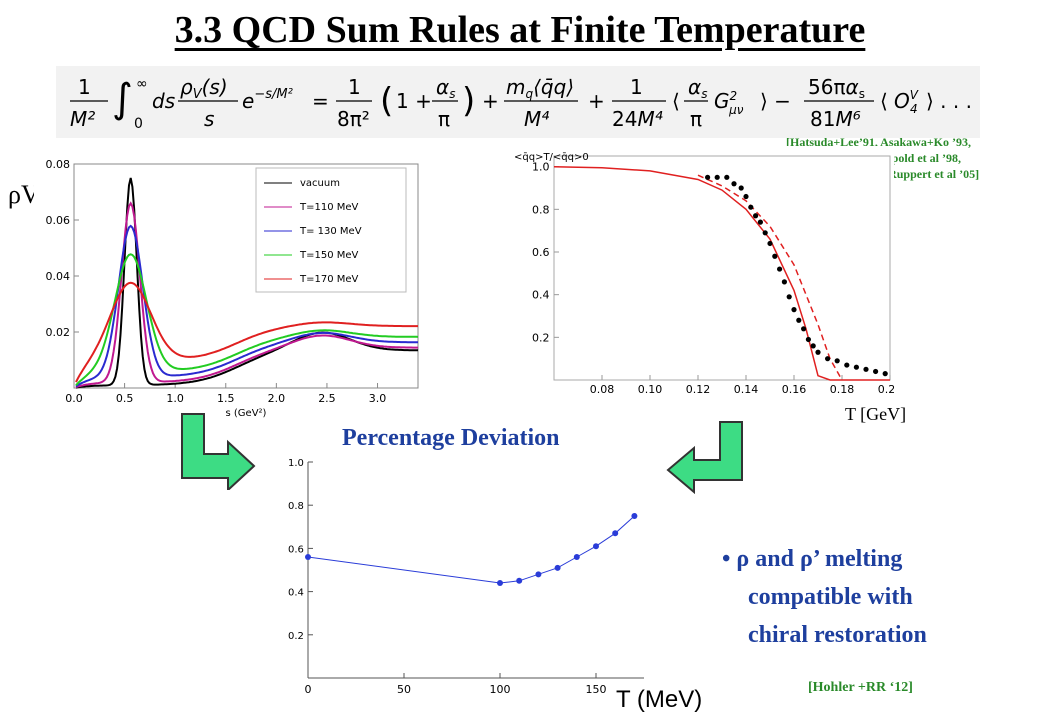 The image size is (1040, 720). Describe the element at coordinates (138, 124) in the screenshot. I see `formula-lower-limit: 0` at that location.